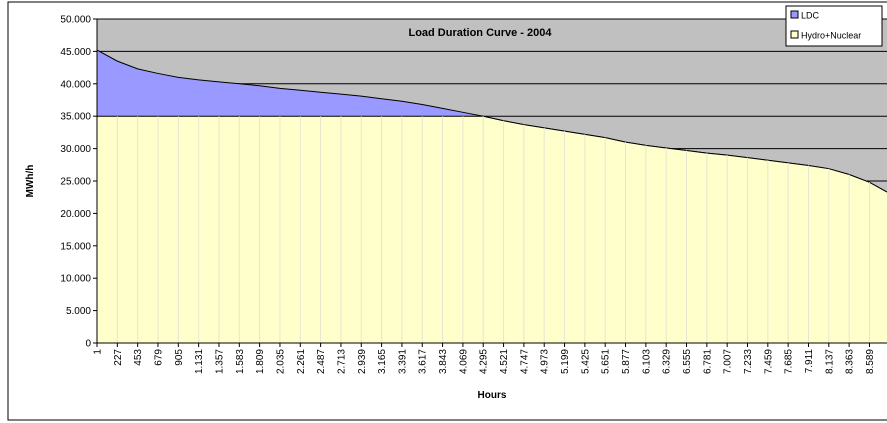  I want to click on y-tick-label: 0, so click(88, 344).